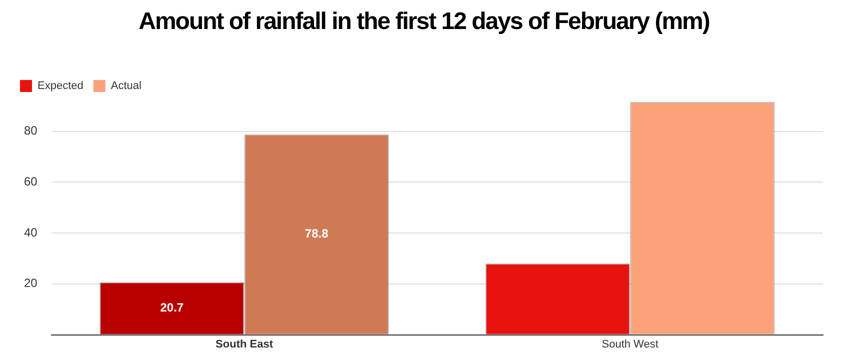  Describe the element at coordinates (630, 344) in the screenshot. I see `x-tick-label: South West` at that location.